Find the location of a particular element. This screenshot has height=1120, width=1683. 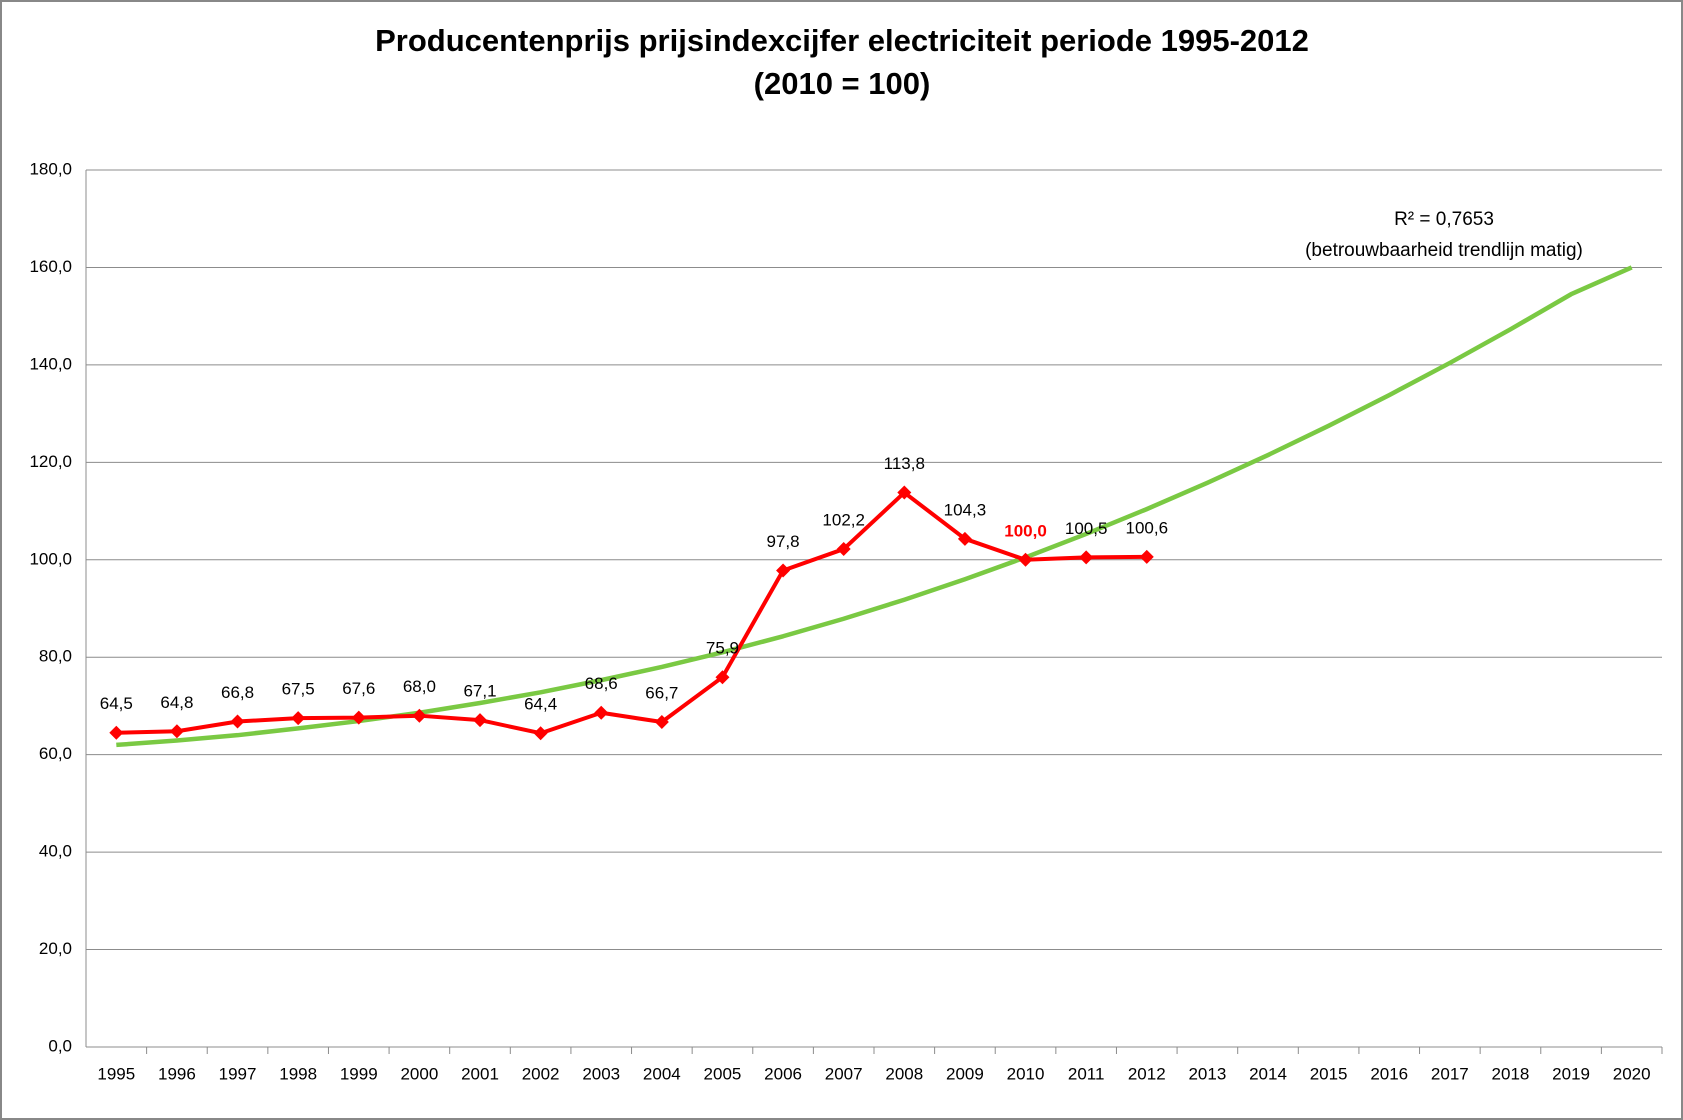

data-label: 67,5 is located at coordinates (298, 689).